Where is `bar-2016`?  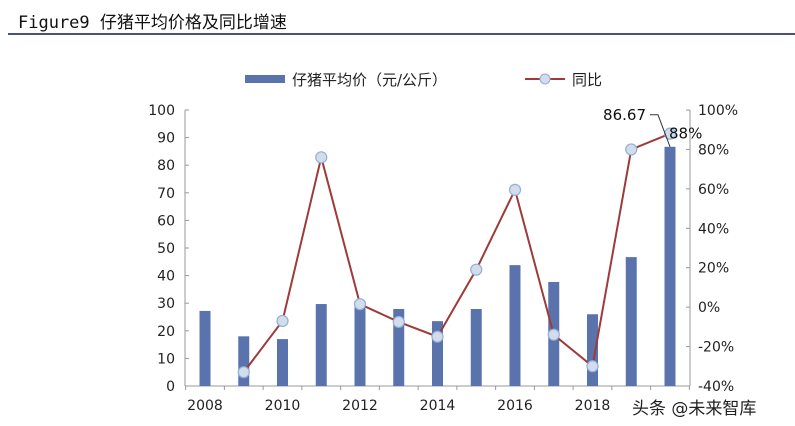 bar-2016 is located at coordinates (515, 325).